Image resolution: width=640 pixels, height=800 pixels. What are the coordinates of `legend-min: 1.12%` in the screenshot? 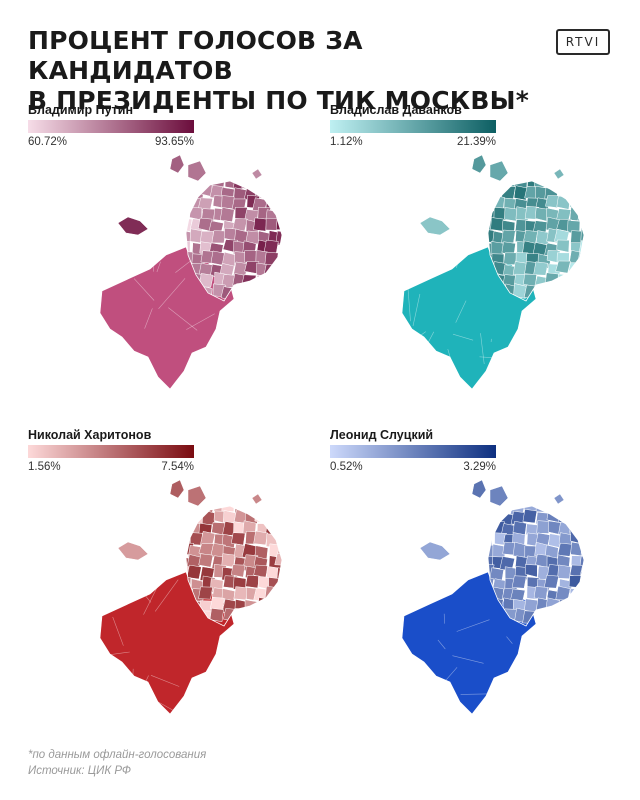 It's located at (346, 142).